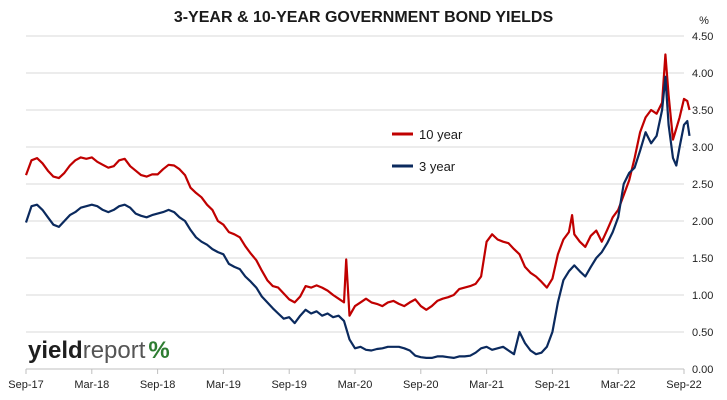  What do you see at coordinates (702, 111) in the screenshot?
I see `y-tick-label: 3.50` at bounding box center [702, 111].